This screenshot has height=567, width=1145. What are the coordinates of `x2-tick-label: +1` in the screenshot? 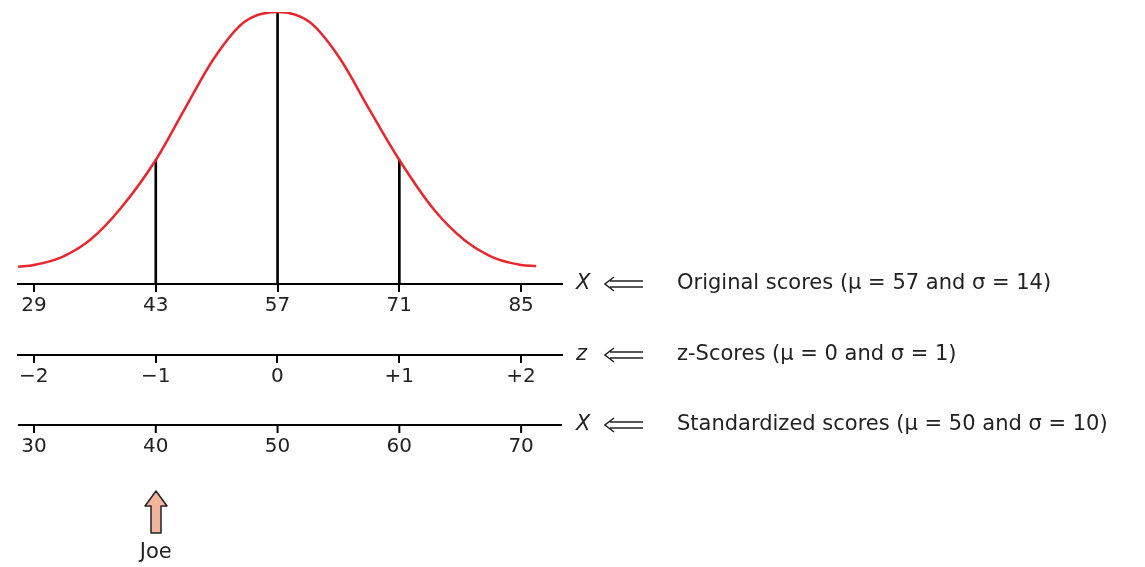 It's located at (399, 375).